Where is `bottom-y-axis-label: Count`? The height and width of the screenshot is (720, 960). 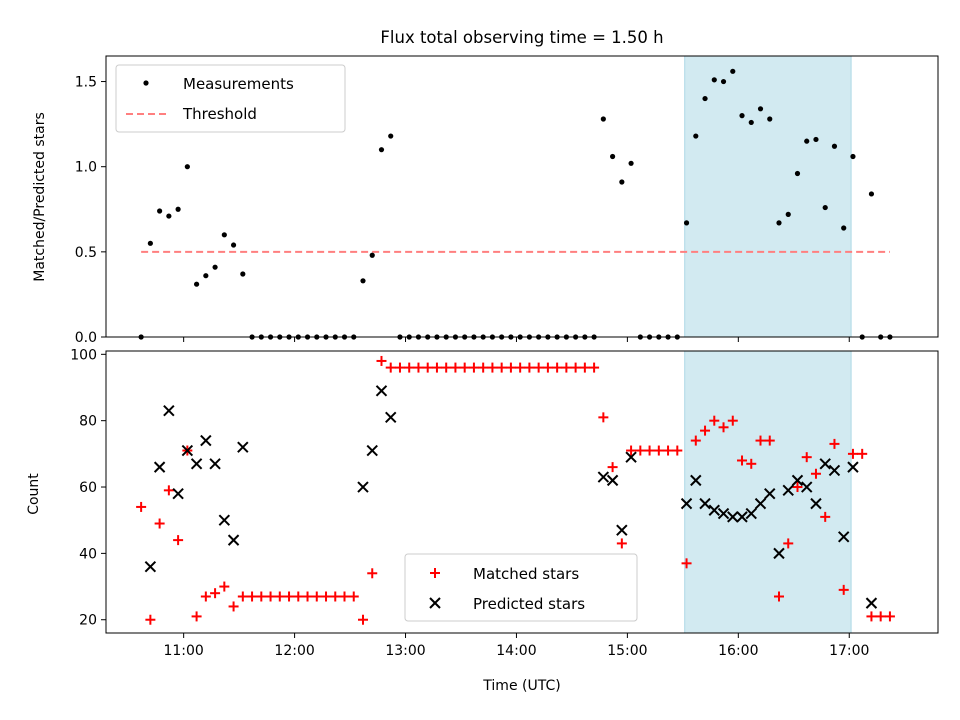
bottom-y-axis-label: Count is located at coordinates (34, 494).